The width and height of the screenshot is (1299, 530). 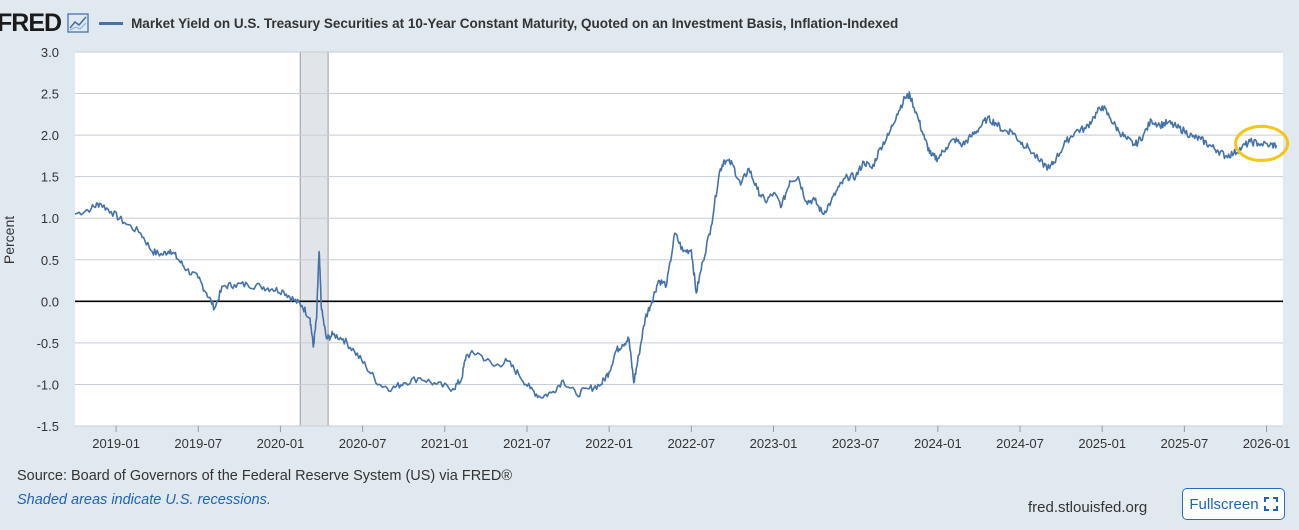 I want to click on legend-swatch, so click(x=111, y=23).